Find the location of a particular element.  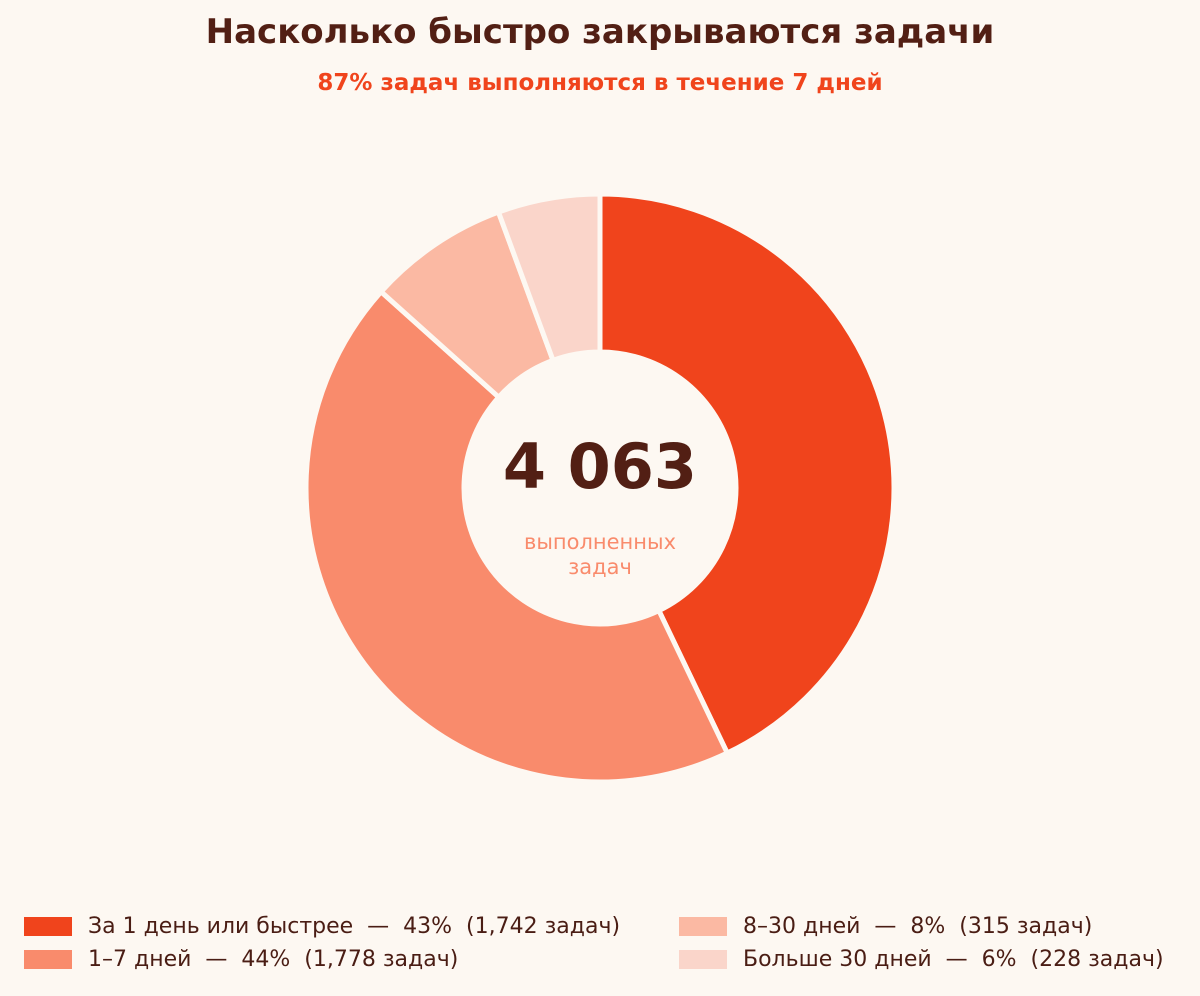

legend-item-8-30-days: 8–30 дней — 8% (315 задач) is located at coordinates (885, 926).